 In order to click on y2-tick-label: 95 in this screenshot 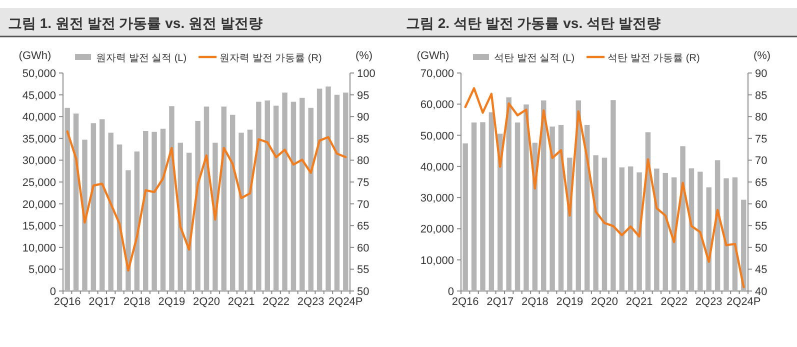, I will do `click(363, 96)`.